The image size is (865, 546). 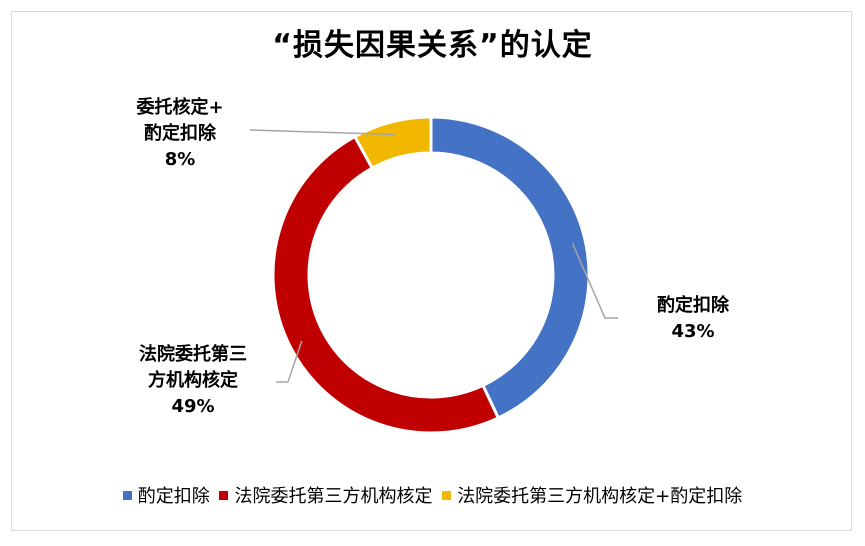 What do you see at coordinates (173, 496) in the screenshot?
I see `legend-label: 酌定扣除` at bounding box center [173, 496].